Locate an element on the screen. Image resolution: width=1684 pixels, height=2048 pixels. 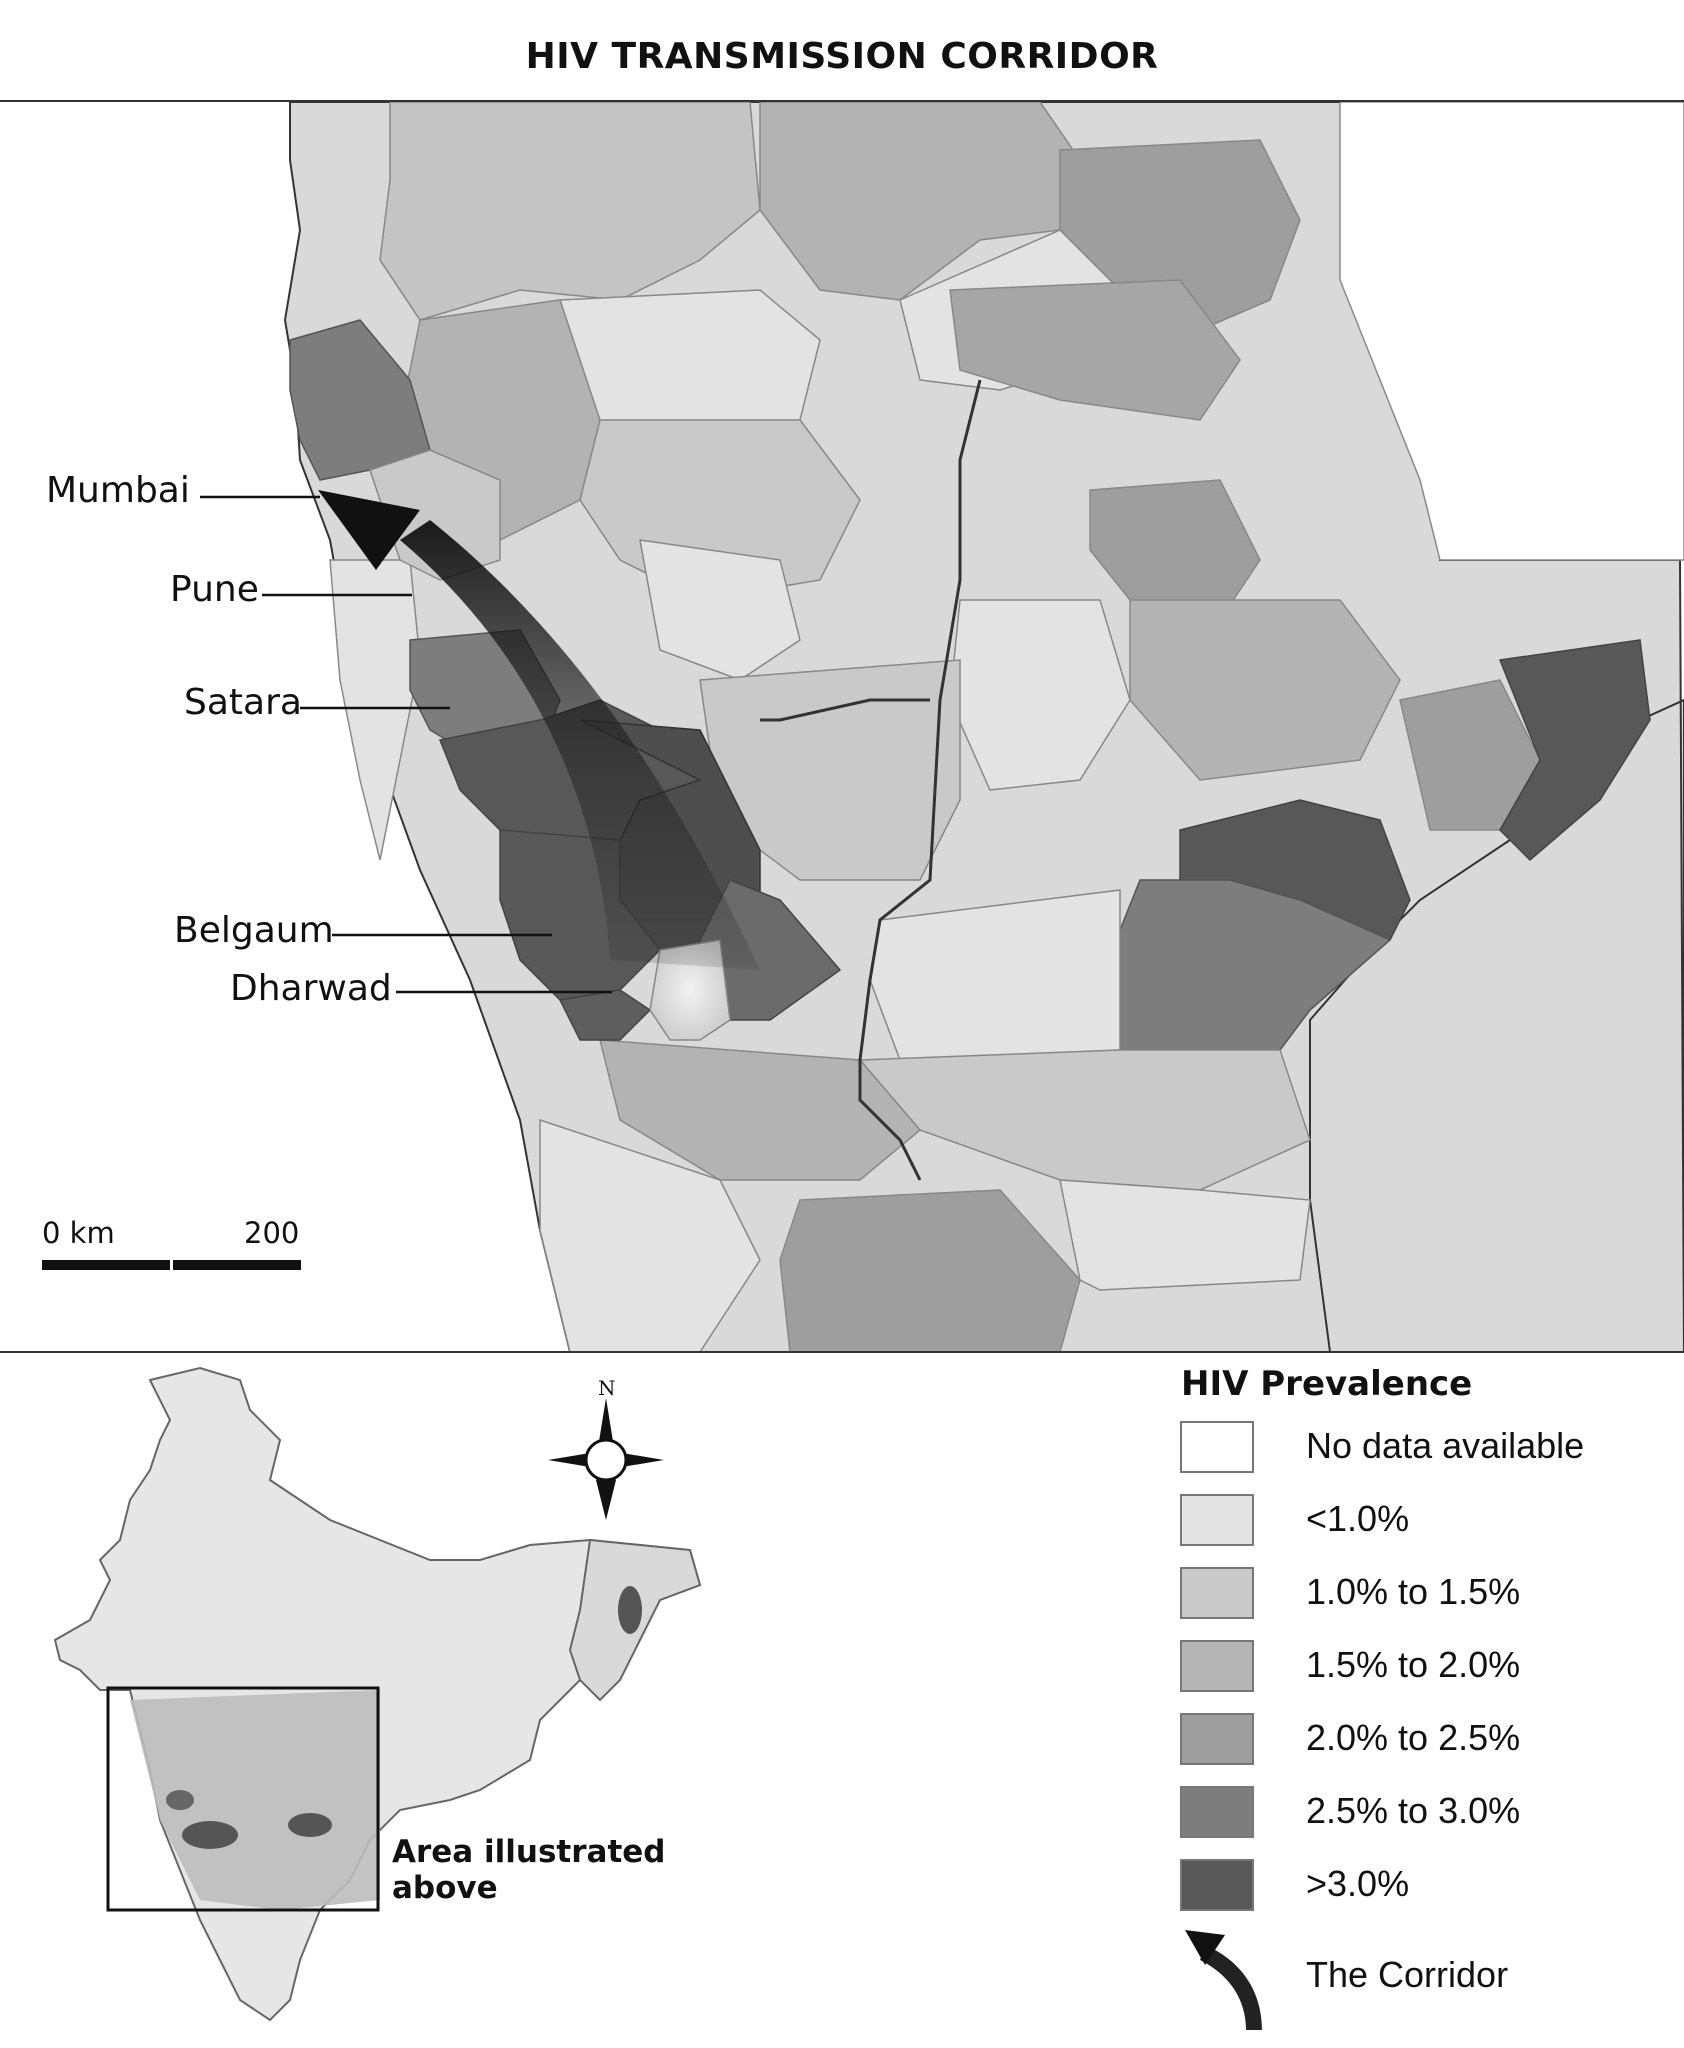
legend-label: No data available is located at coordinates (1445, 1445).